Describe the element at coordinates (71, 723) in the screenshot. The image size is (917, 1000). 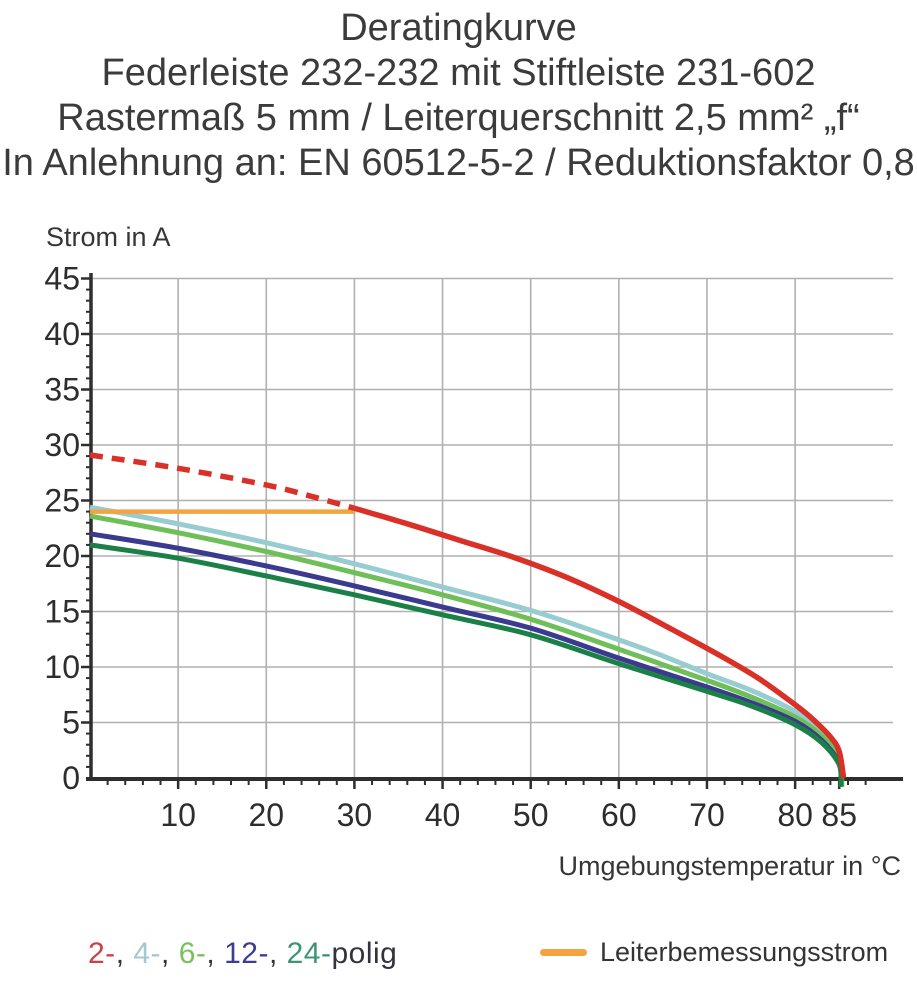
I see `y-tick-label: 5` at that location.